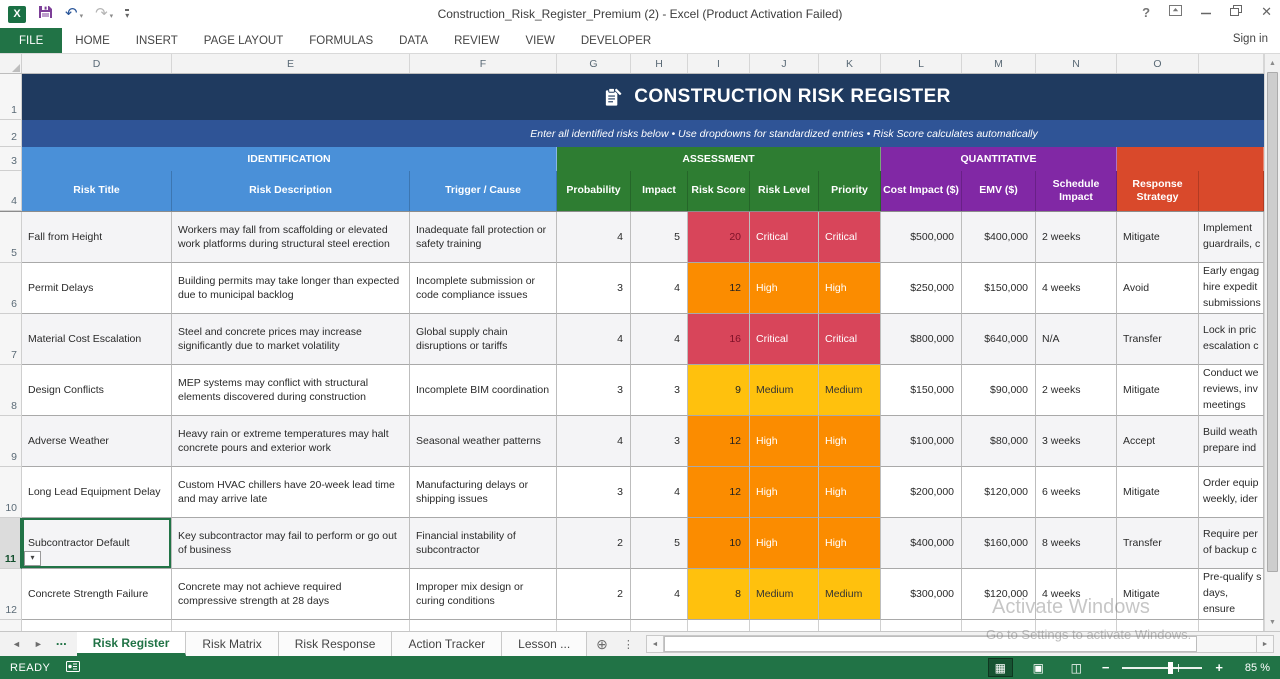 This screenshot has height=679, width=1280. I want to click on cell-emv: $640,000, so click(999, 339).